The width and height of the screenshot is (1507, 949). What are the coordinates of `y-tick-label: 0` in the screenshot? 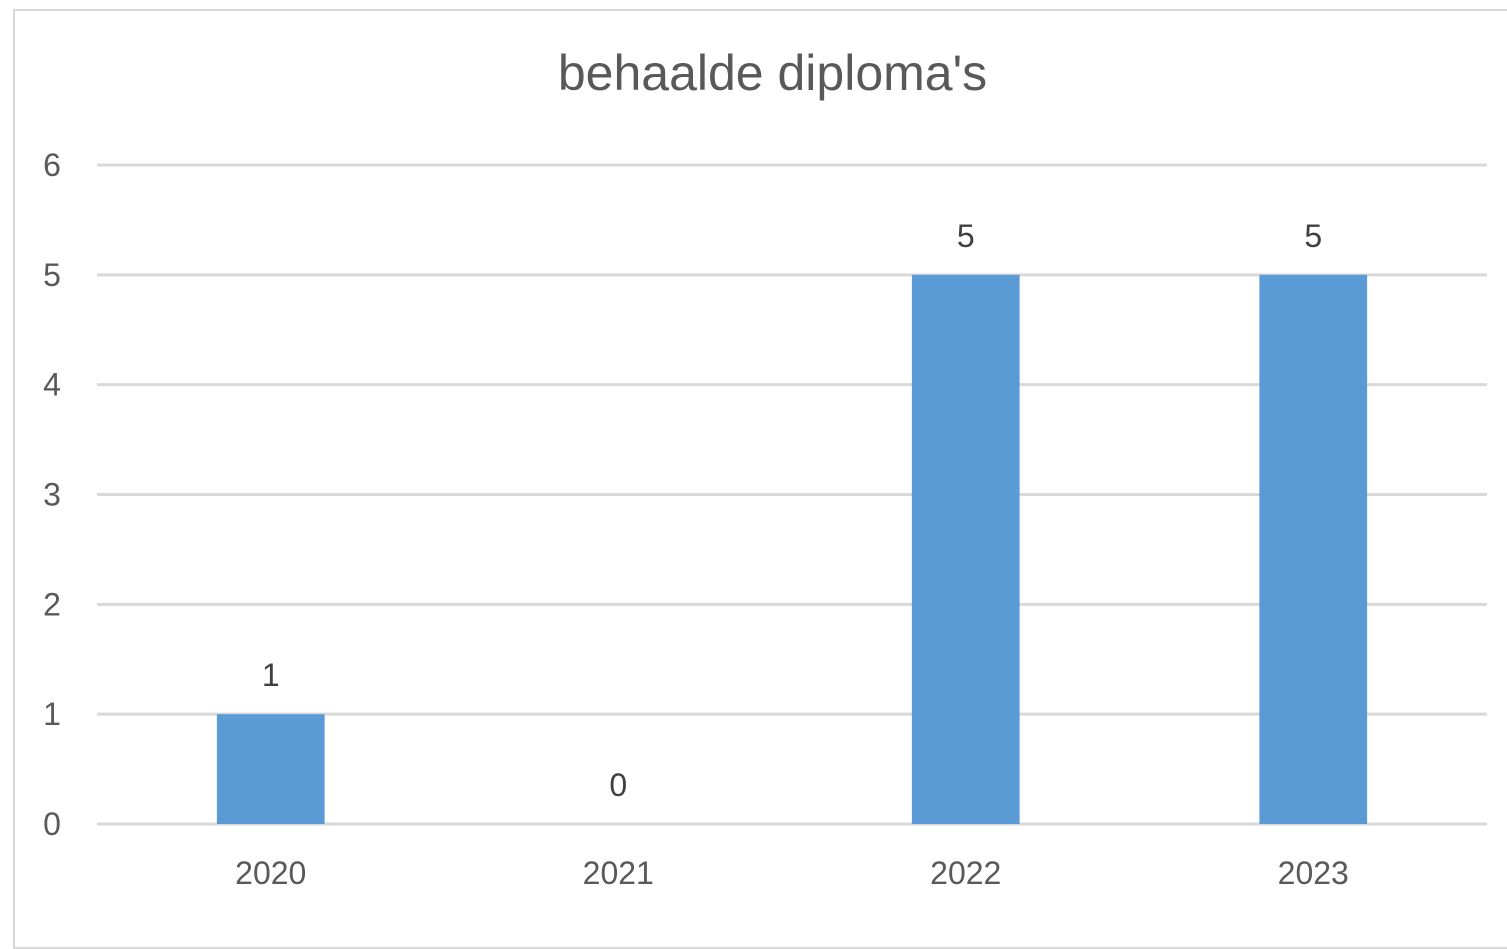 It's located at (52, 824).